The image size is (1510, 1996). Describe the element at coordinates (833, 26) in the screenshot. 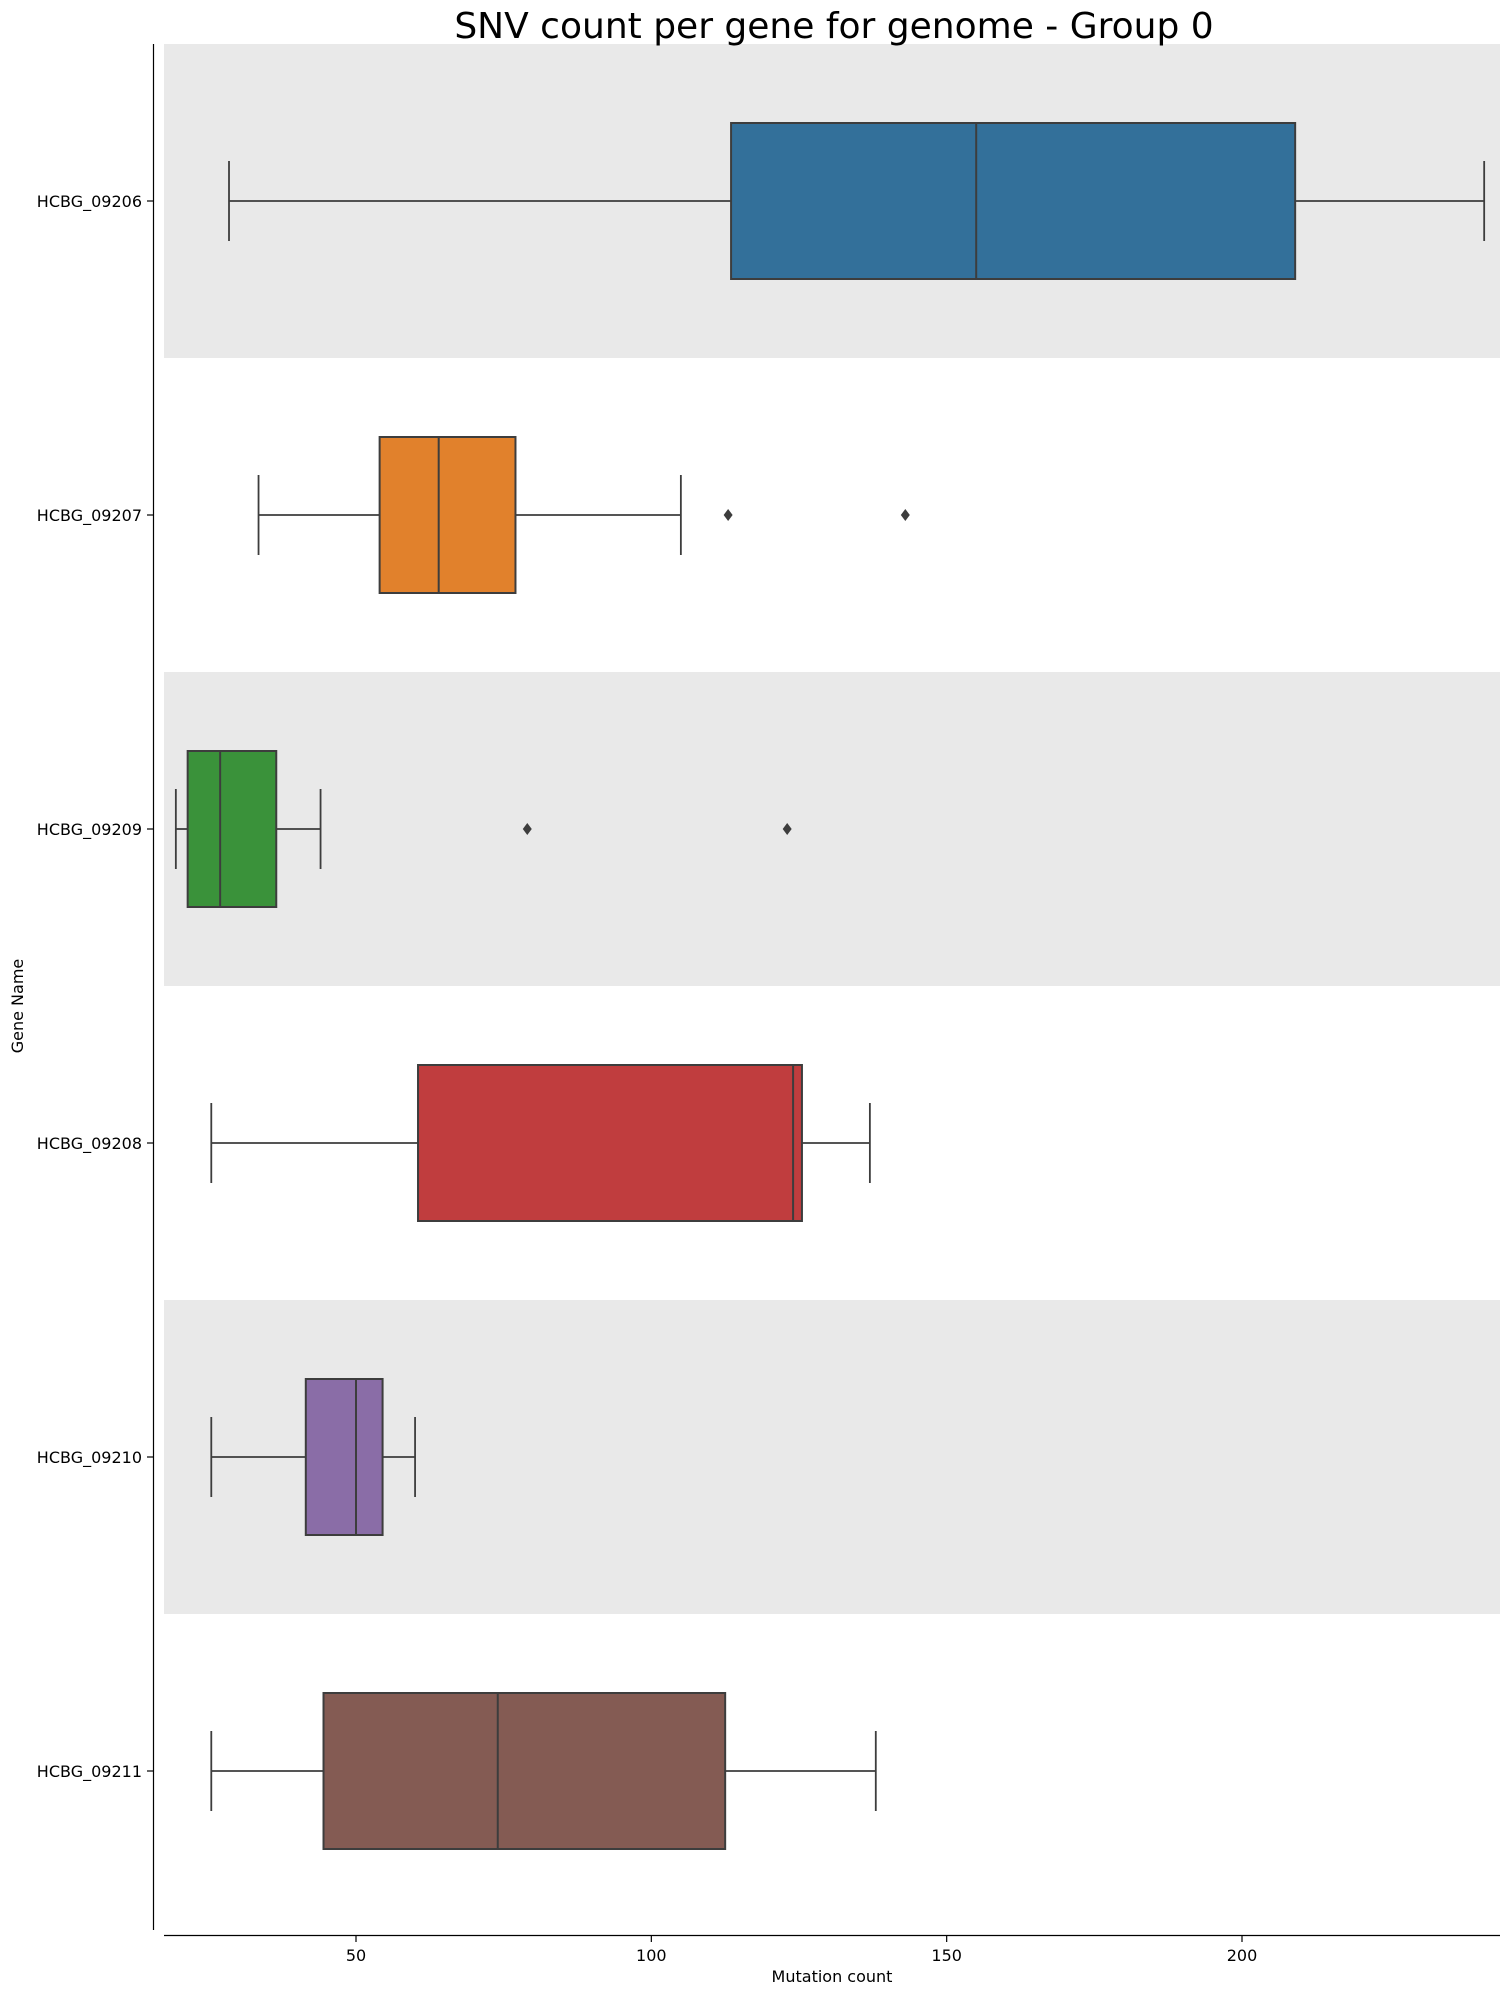

I see `chart-title: SNV count per gene for genome - Group 0` at that location.